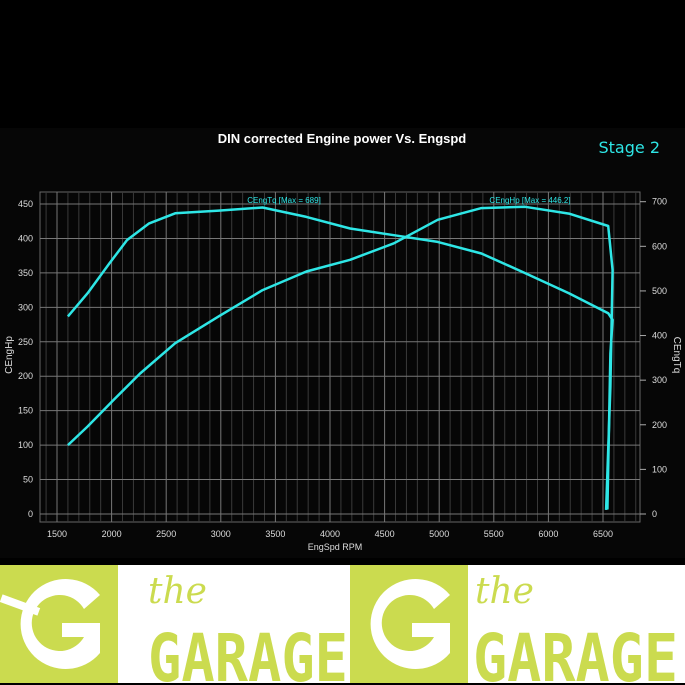 Image resolution: width=685 pixels, height=685 pixels. I want to click on right-tick-label: 500, so click(659, 291).